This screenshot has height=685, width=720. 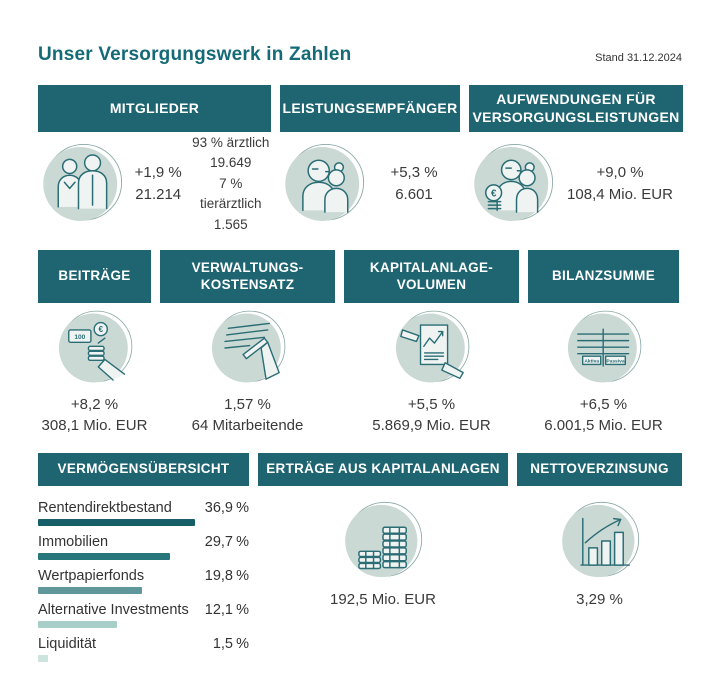 What do you see at coordinates (247, 425) in the screenshot?
I see `stat-value: 64 Mitarbeitende` at bounding box center [247, 425].